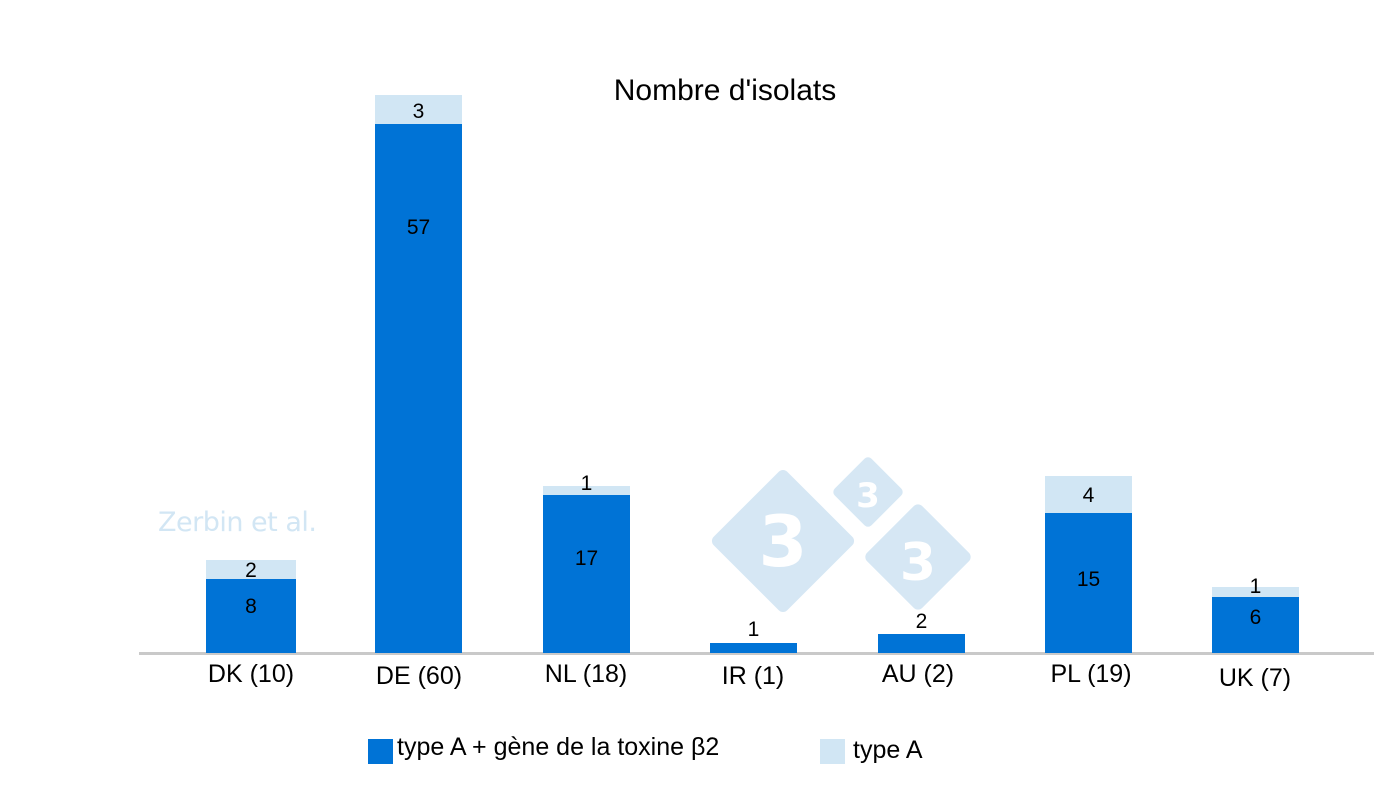 The height and width of the screenshot is (788, 1400). Describe the element at coordinates (832, 751) in the screenshot. I see `legend-swatch-type-a` at that location.